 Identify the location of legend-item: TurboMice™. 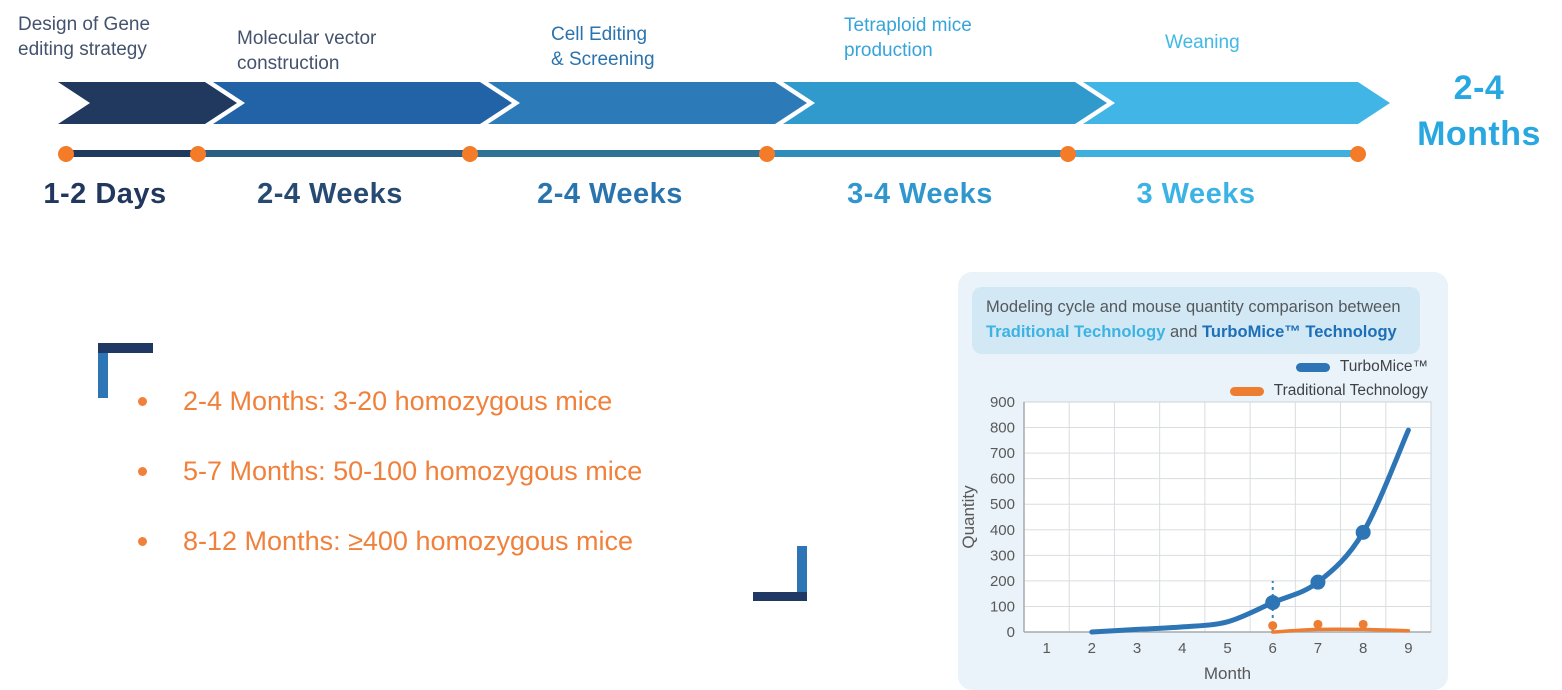
(1361, 367).